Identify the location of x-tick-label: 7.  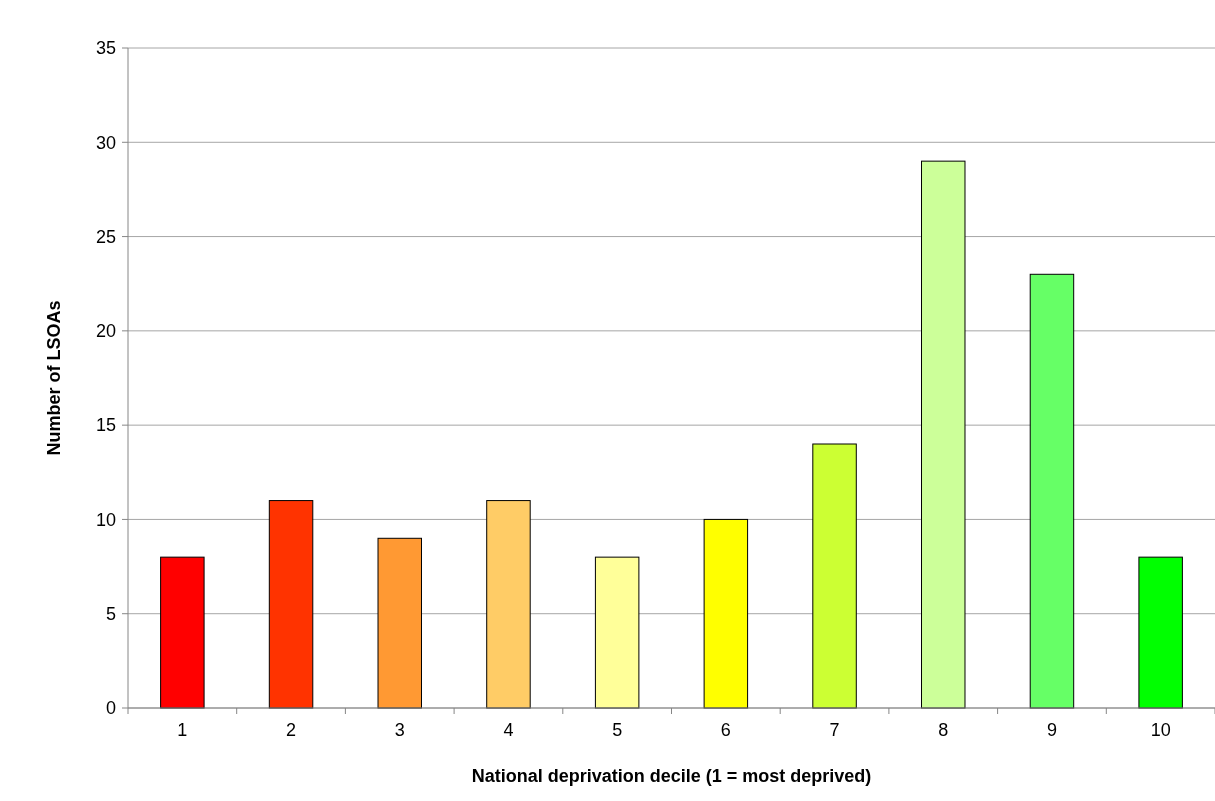
(834, 730).